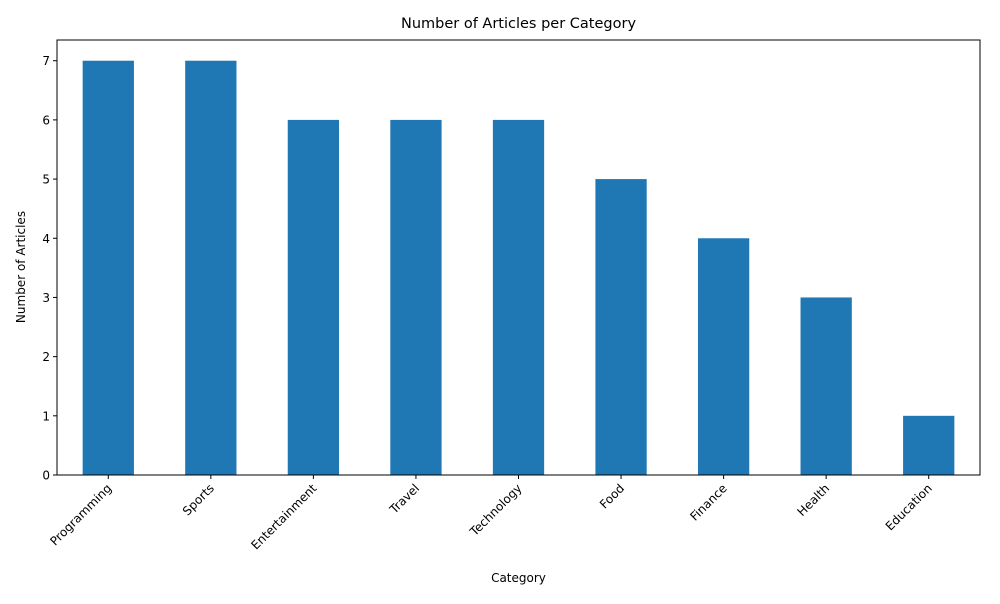 The image size is (1000, 604). What do you see at coordinates (313, 297) in the screenshot?
I see `bar-entertainment` at bounding box center [313, 297].